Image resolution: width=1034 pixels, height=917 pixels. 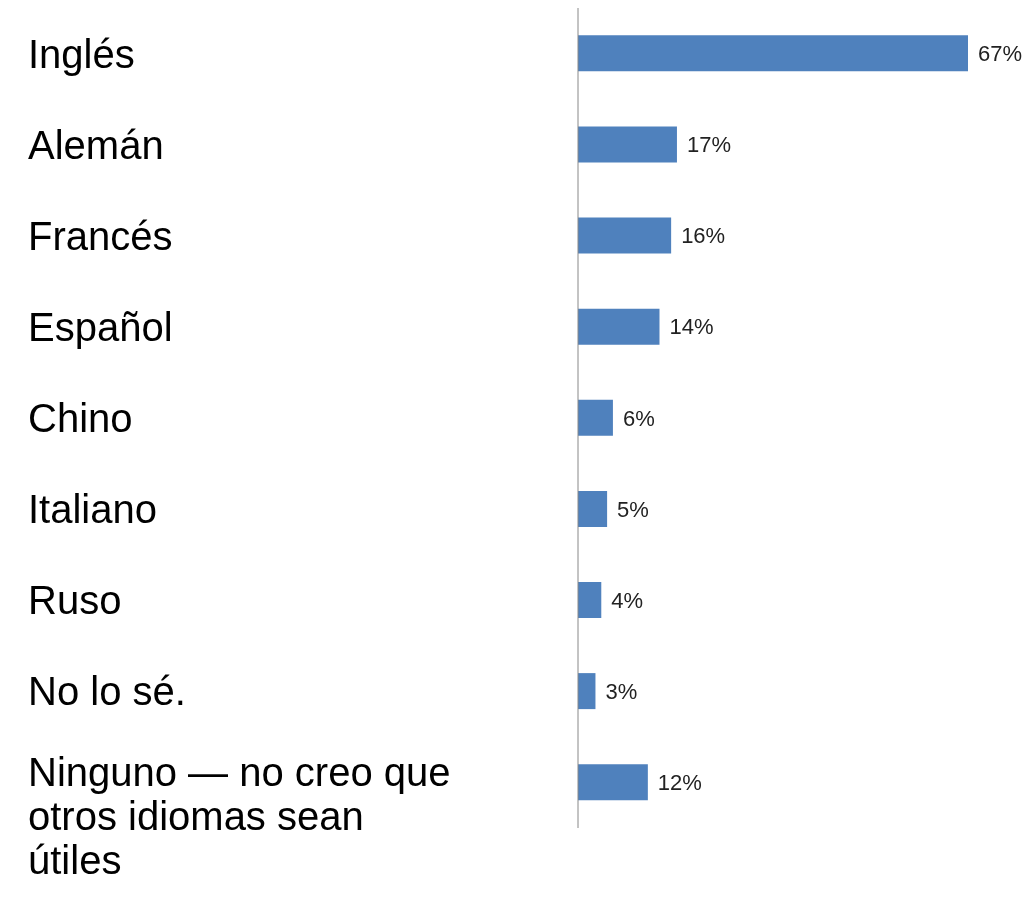 I want to click on y-tick-label: Ruso, so click(x=75, y=600).